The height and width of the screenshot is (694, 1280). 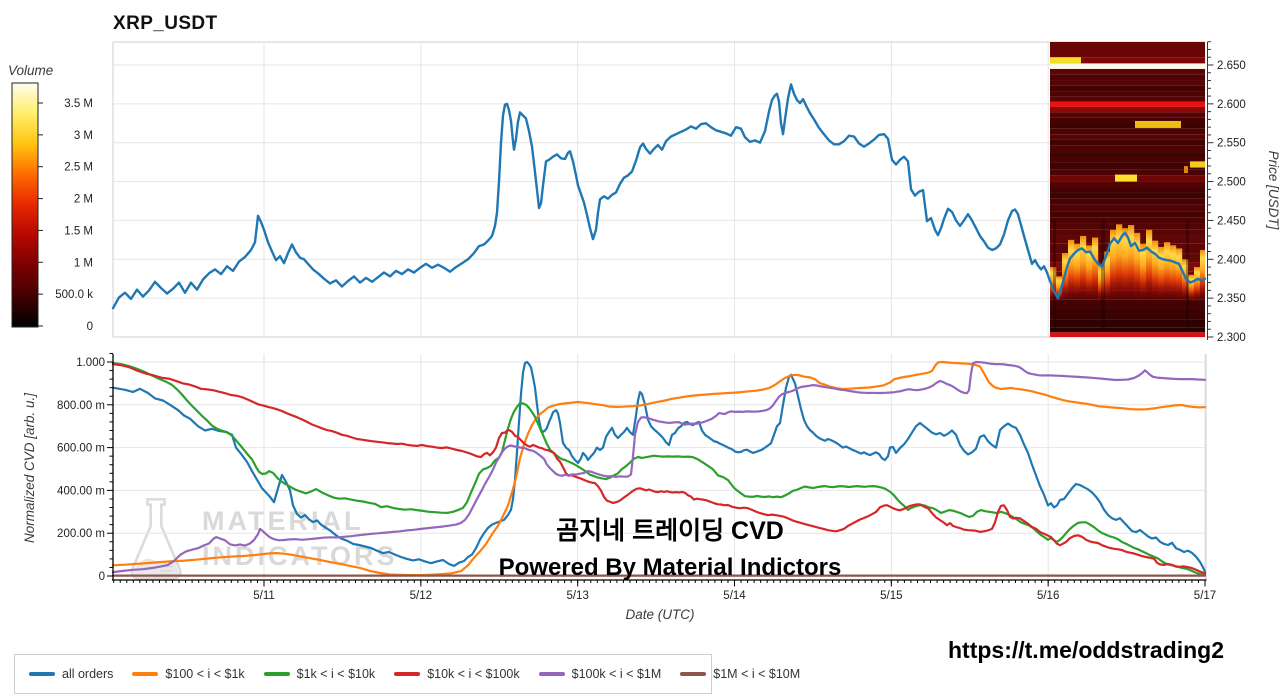 I want to click on svg-text: 800.00 m, so click(x=81, y=406).